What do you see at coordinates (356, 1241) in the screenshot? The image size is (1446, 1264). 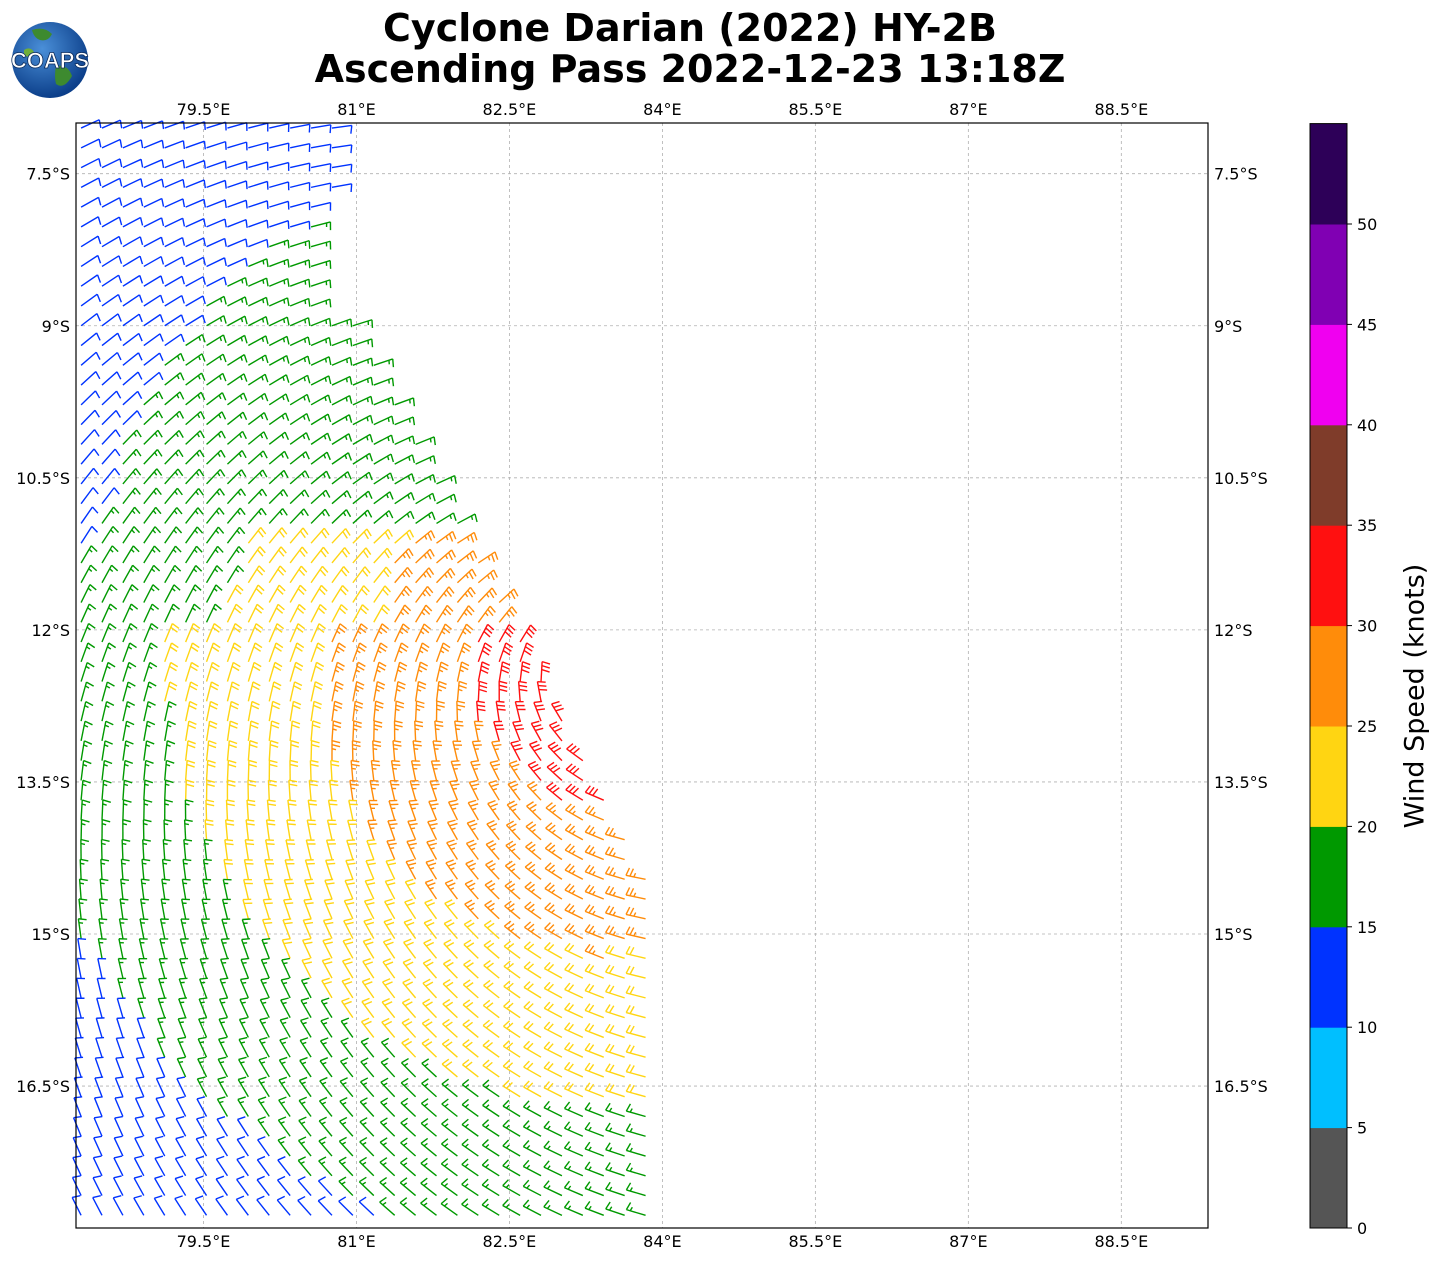 I see `lon-tick-label-bottom: 81°E` at bounding box center [356, 1241].